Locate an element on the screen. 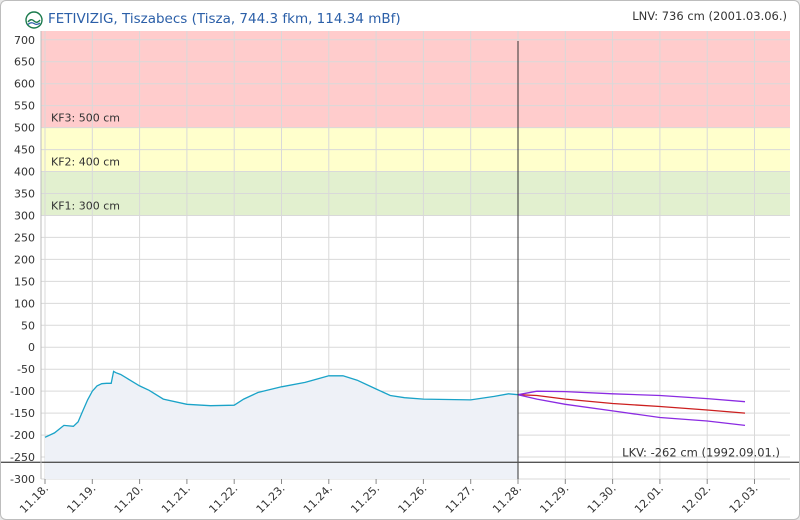 The height and width of the screenshot is (520, 800). y-tick-label: 300 is located at coordinates (24, 215).